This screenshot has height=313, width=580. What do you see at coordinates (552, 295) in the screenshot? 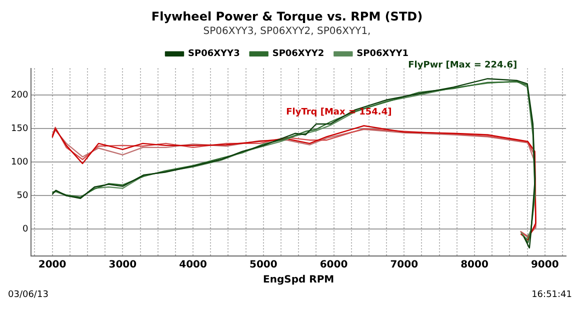
I see `text: 16:51:41` at bounding box center [552, 295].